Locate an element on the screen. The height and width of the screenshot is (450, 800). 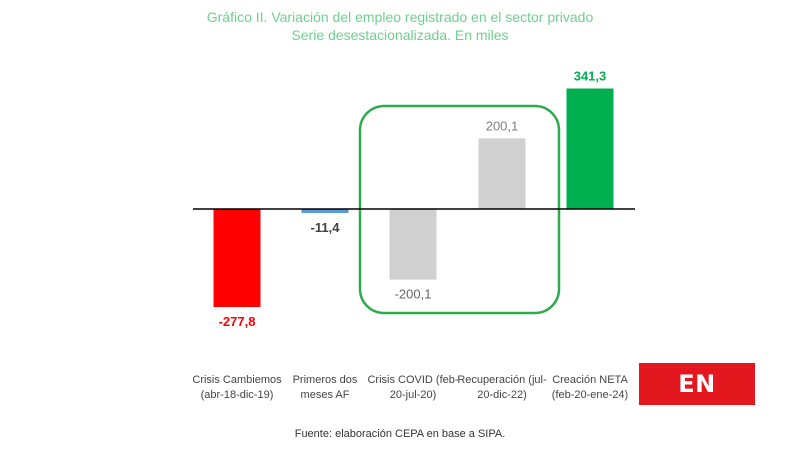
data-label-3: 200,1 is located at coordinates (502, 125).